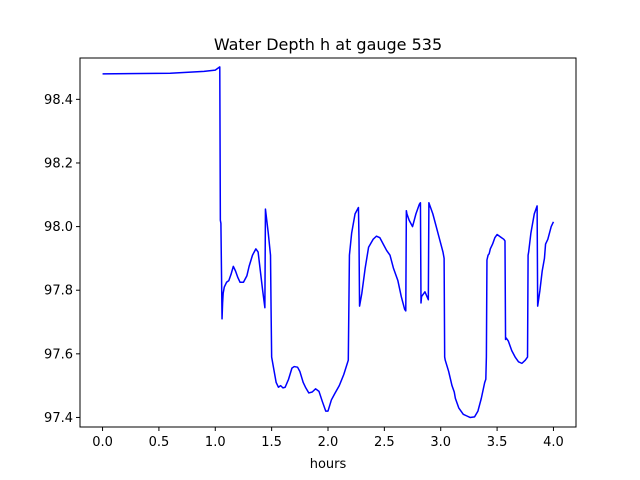 This screenshot has height=480, width=640. What do you see at coordinates (440, 442) in the screenshot?
I see `x-tick-label: 3.0` at bounding box center [440, 442].